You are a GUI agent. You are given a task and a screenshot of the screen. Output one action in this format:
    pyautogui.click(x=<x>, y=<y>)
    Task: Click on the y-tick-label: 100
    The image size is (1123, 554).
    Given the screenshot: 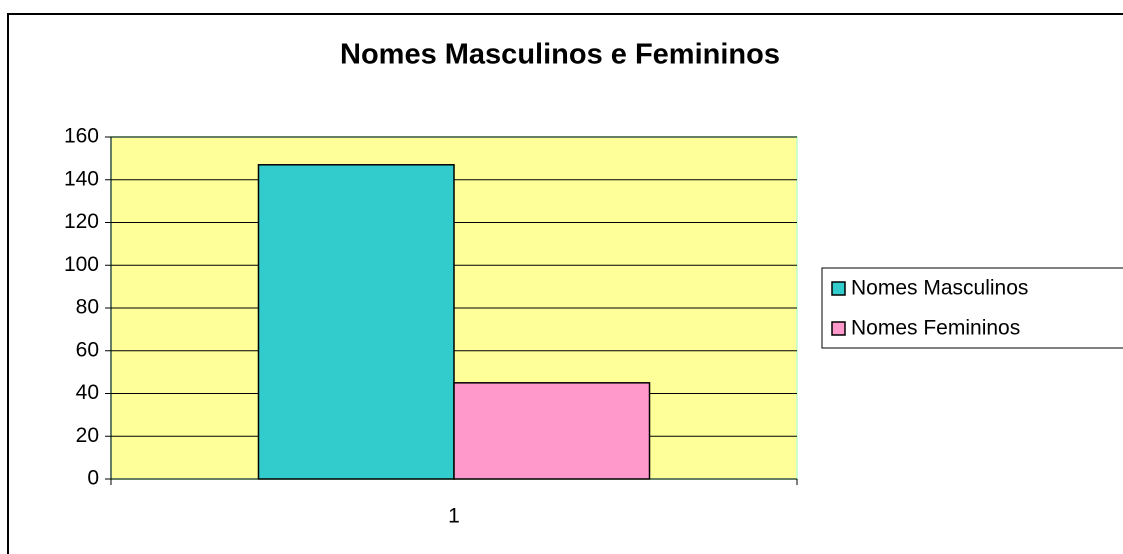 What is the action you would take?
    pyautogui.click(x=81, y=264)
    